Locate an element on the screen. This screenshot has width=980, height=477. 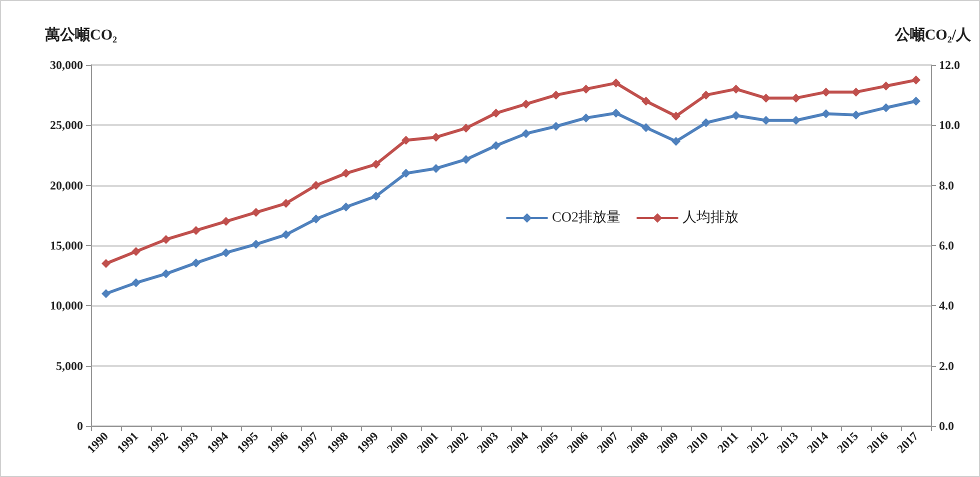
y2-tick-label: 4.0 is located at coordinates (946, 305).